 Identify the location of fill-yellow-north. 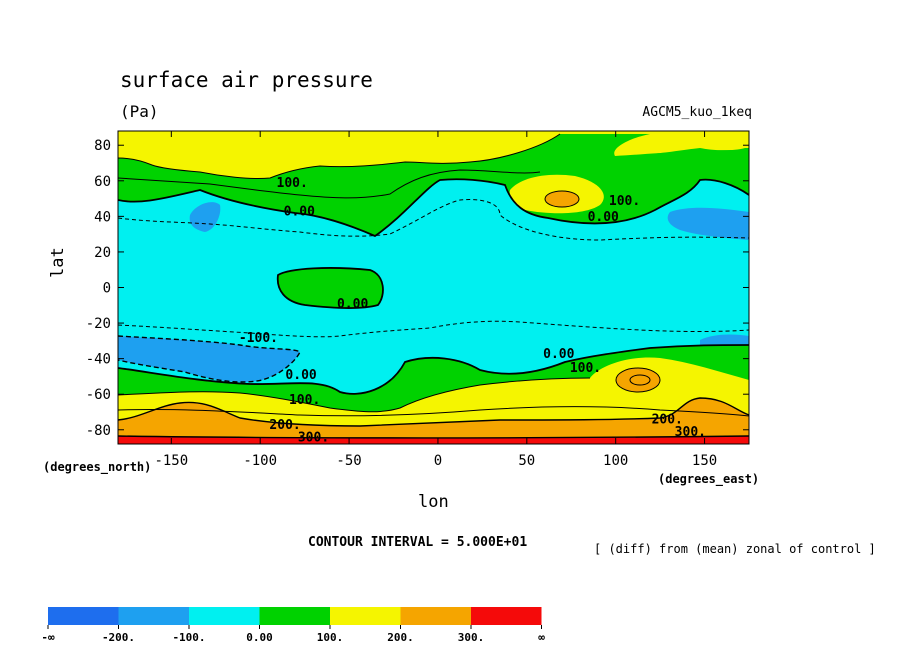
(433, 155).